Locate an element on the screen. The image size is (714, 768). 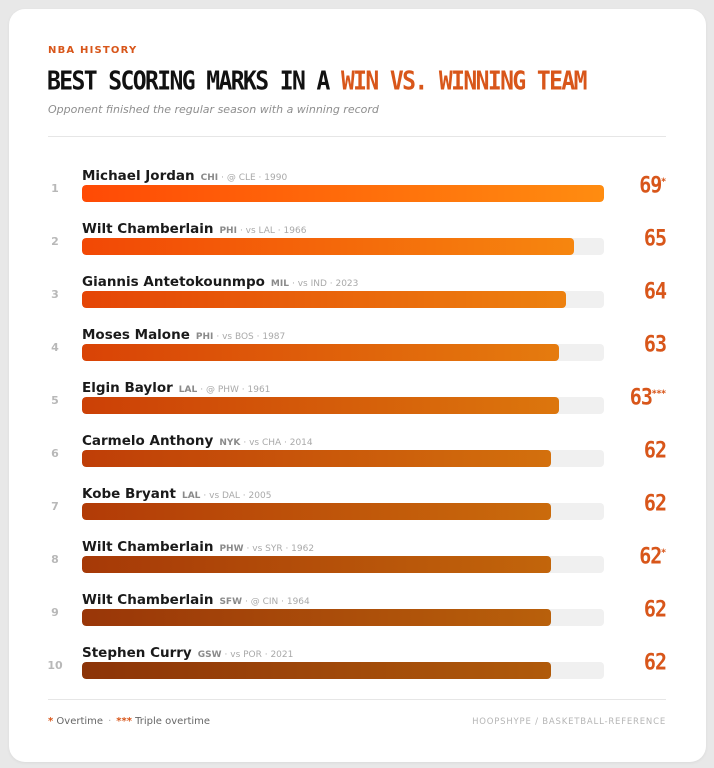
player-line: Wilt Chamberlain PHW · vs SYR · 1962 is located at coordinates (198, 545).